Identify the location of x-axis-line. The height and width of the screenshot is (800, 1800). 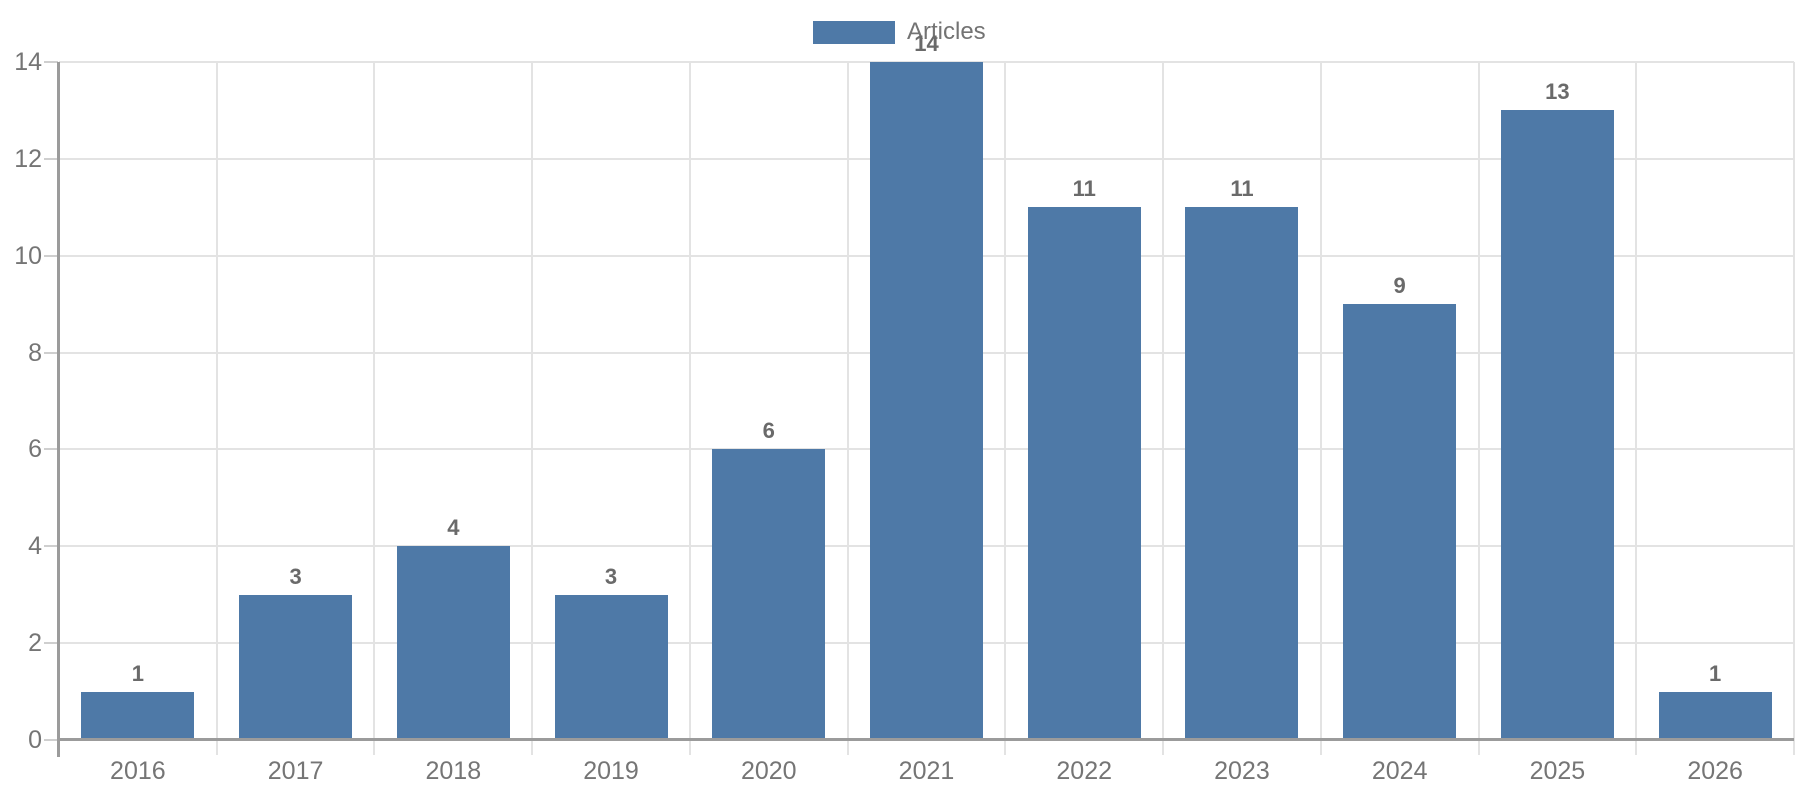
(925, 739).